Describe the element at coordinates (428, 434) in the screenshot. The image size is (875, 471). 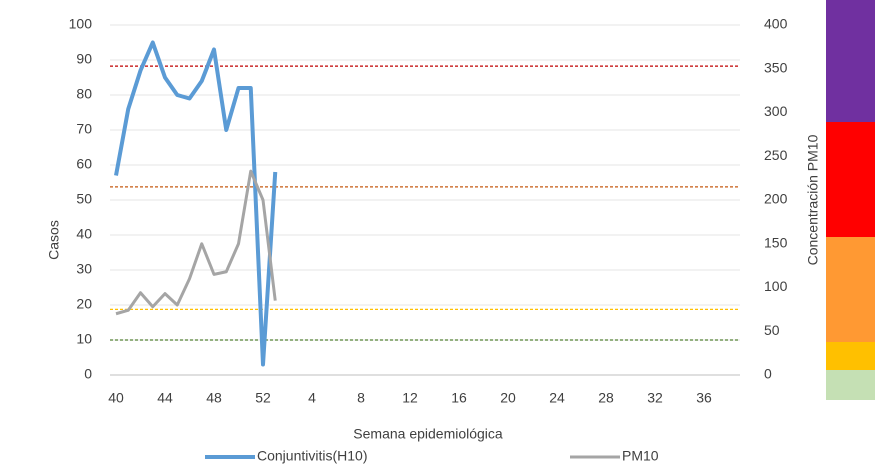
I see `x-axis-label: Semana epidemiológica` at that location.